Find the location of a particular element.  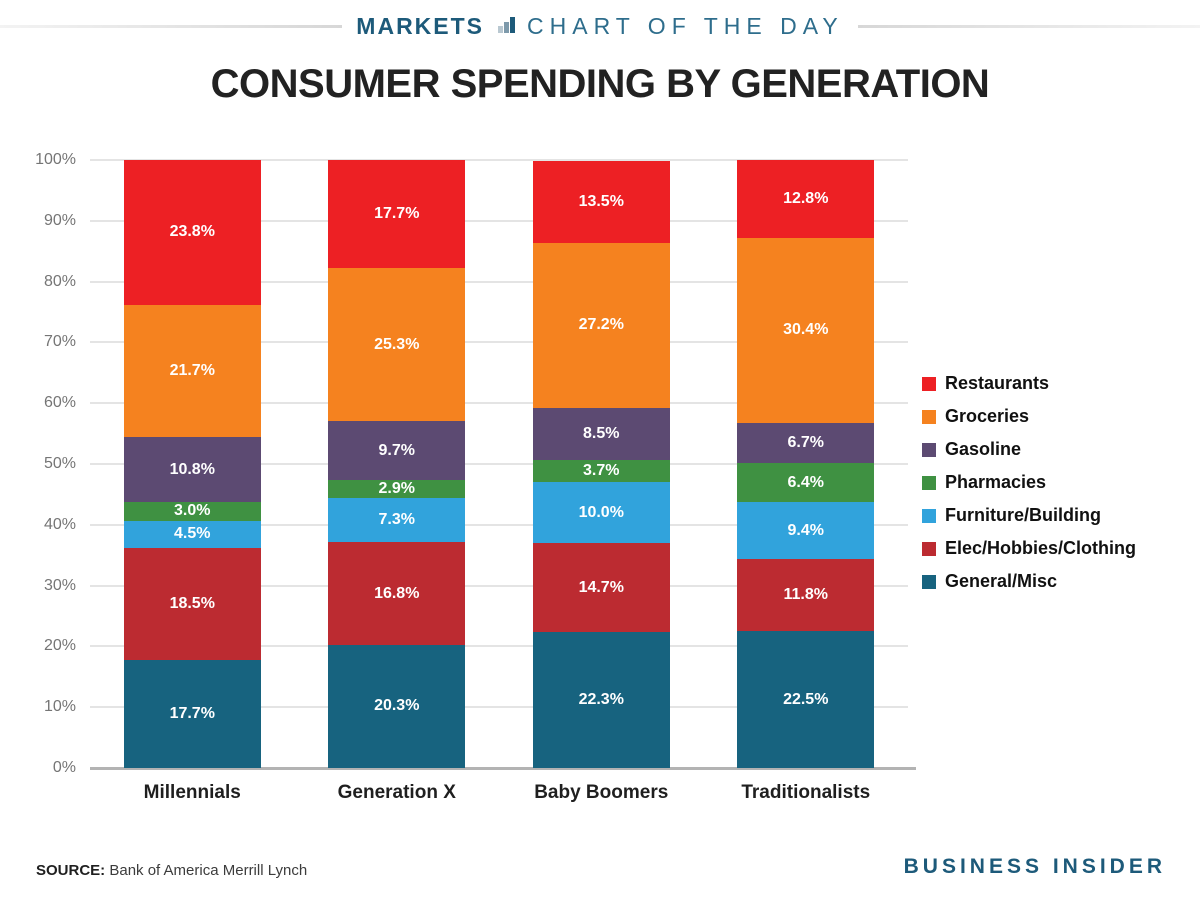

bar-value-label: 22.3% is located at coordinates (601, 700).